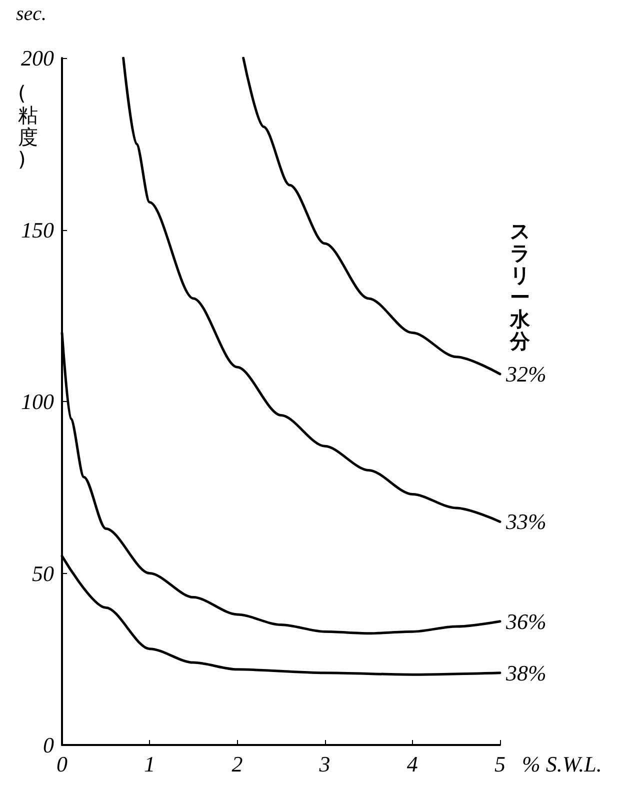 This screenshot has height=786, width=623. Describe the element at coordinates (525, 673) in the screenshot. I see `series-label: 38%` at that location.